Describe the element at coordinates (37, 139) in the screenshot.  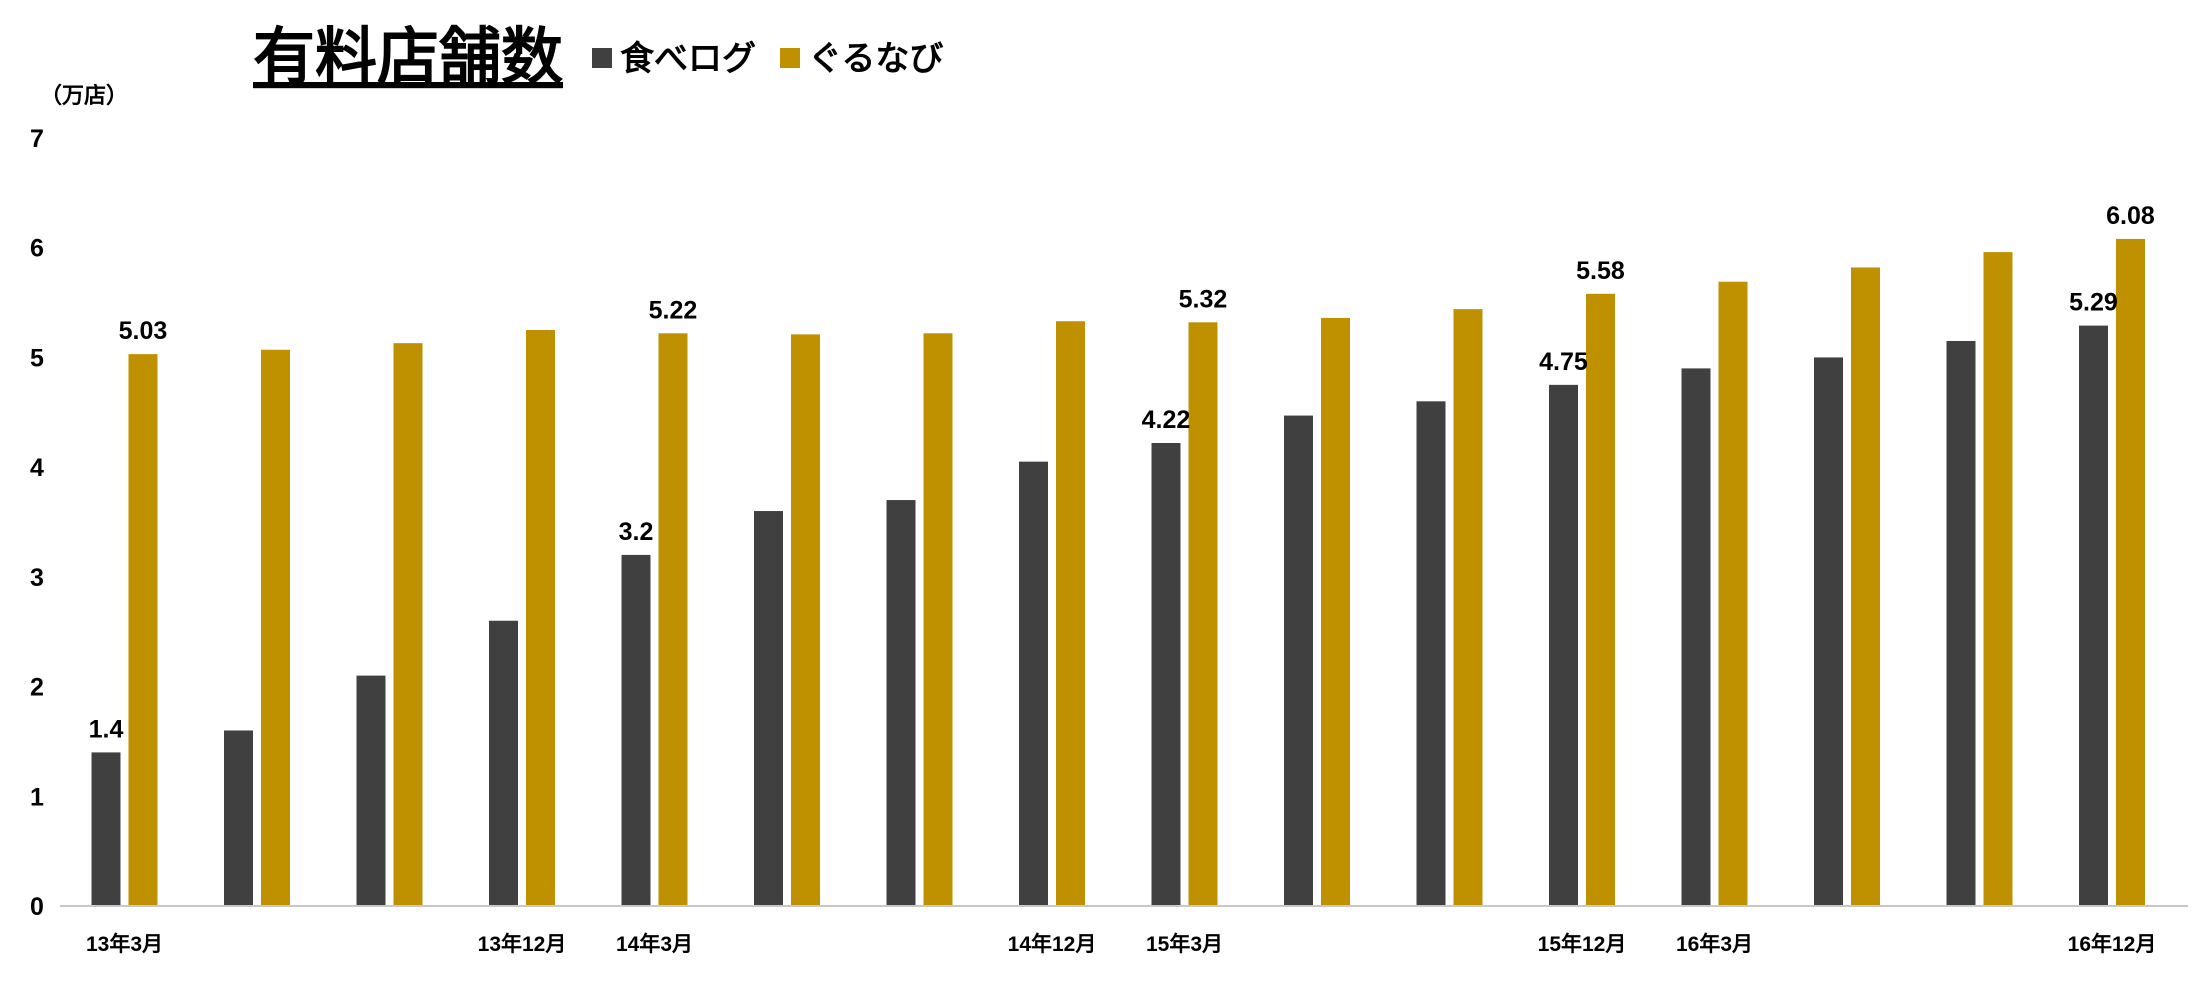
I see `y-tick-label: 7` at that location.